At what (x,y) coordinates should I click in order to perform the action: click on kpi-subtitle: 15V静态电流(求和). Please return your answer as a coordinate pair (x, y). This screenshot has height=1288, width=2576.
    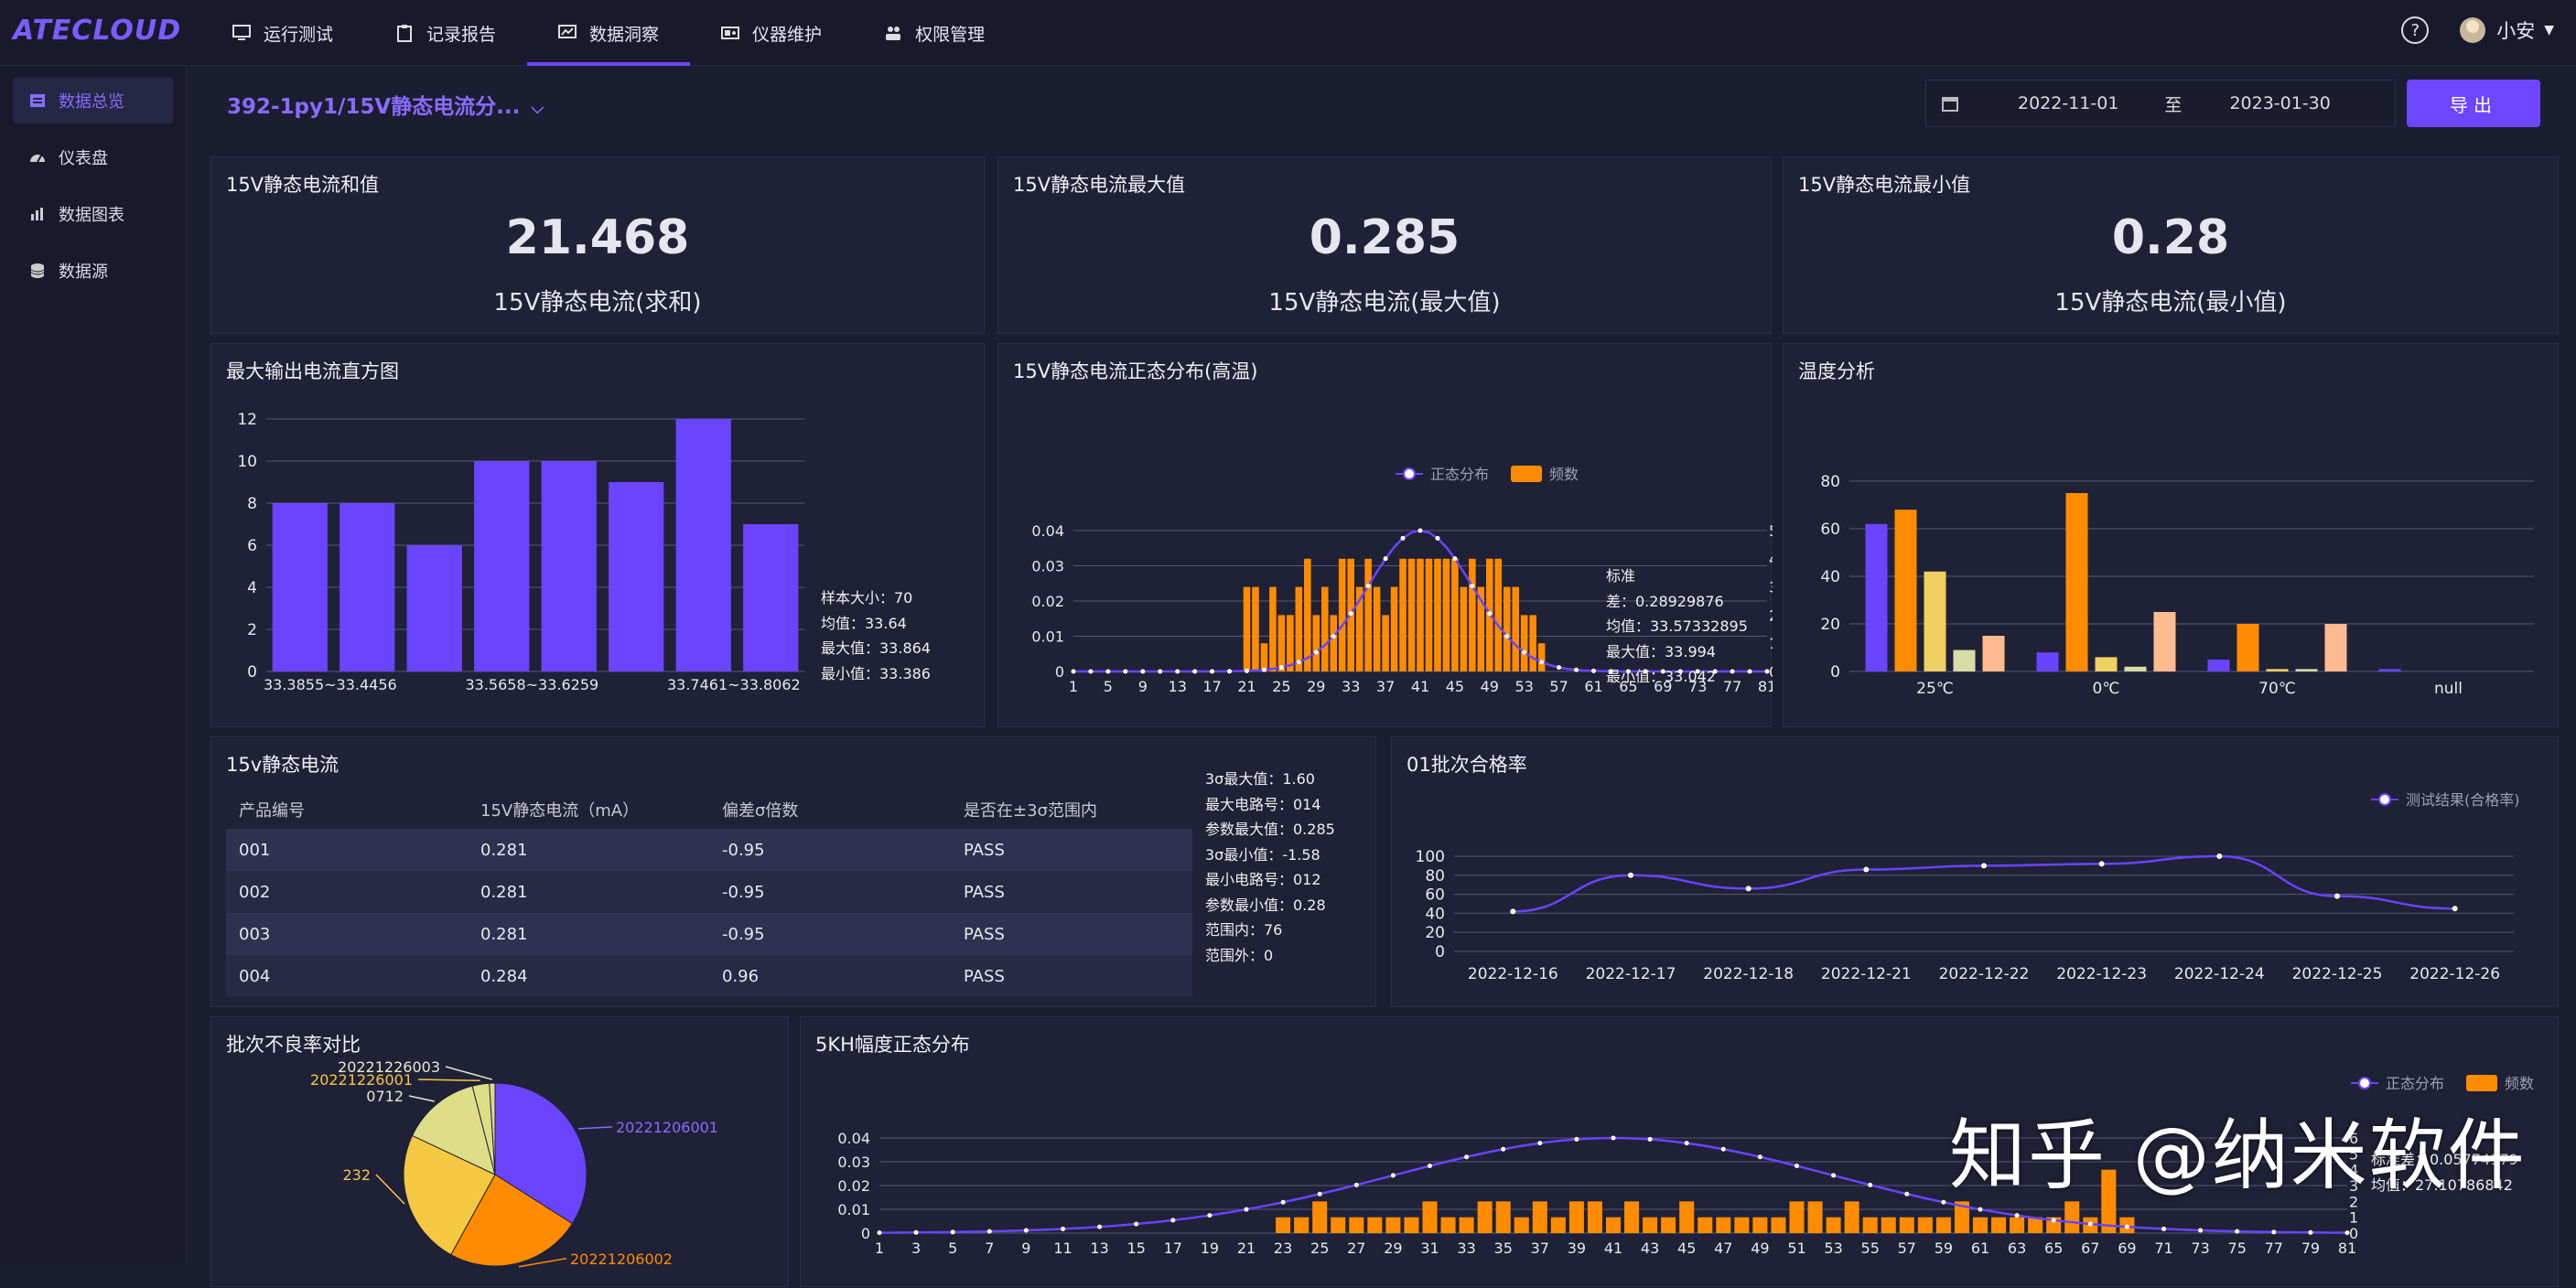
    Looking at the image, I should click on (597, 303).